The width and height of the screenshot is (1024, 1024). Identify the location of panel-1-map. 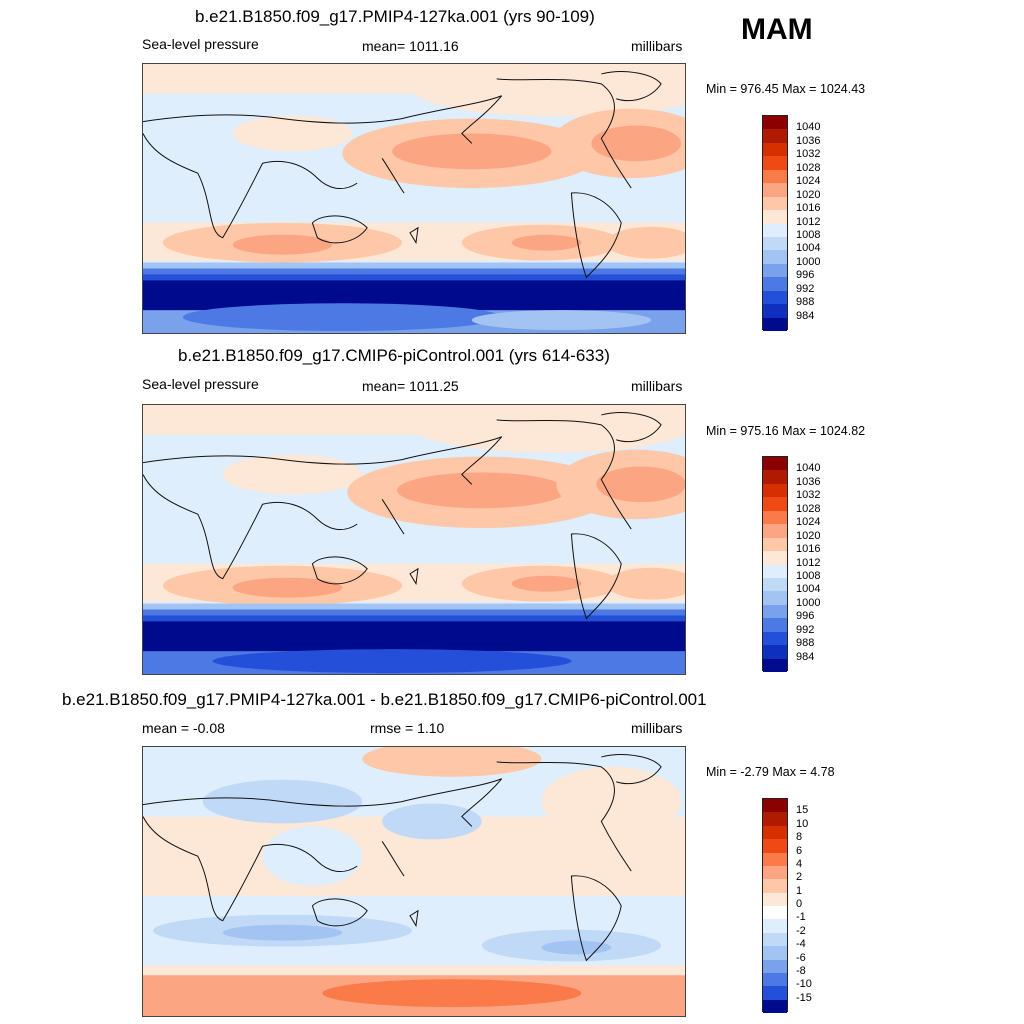
(414, 198).